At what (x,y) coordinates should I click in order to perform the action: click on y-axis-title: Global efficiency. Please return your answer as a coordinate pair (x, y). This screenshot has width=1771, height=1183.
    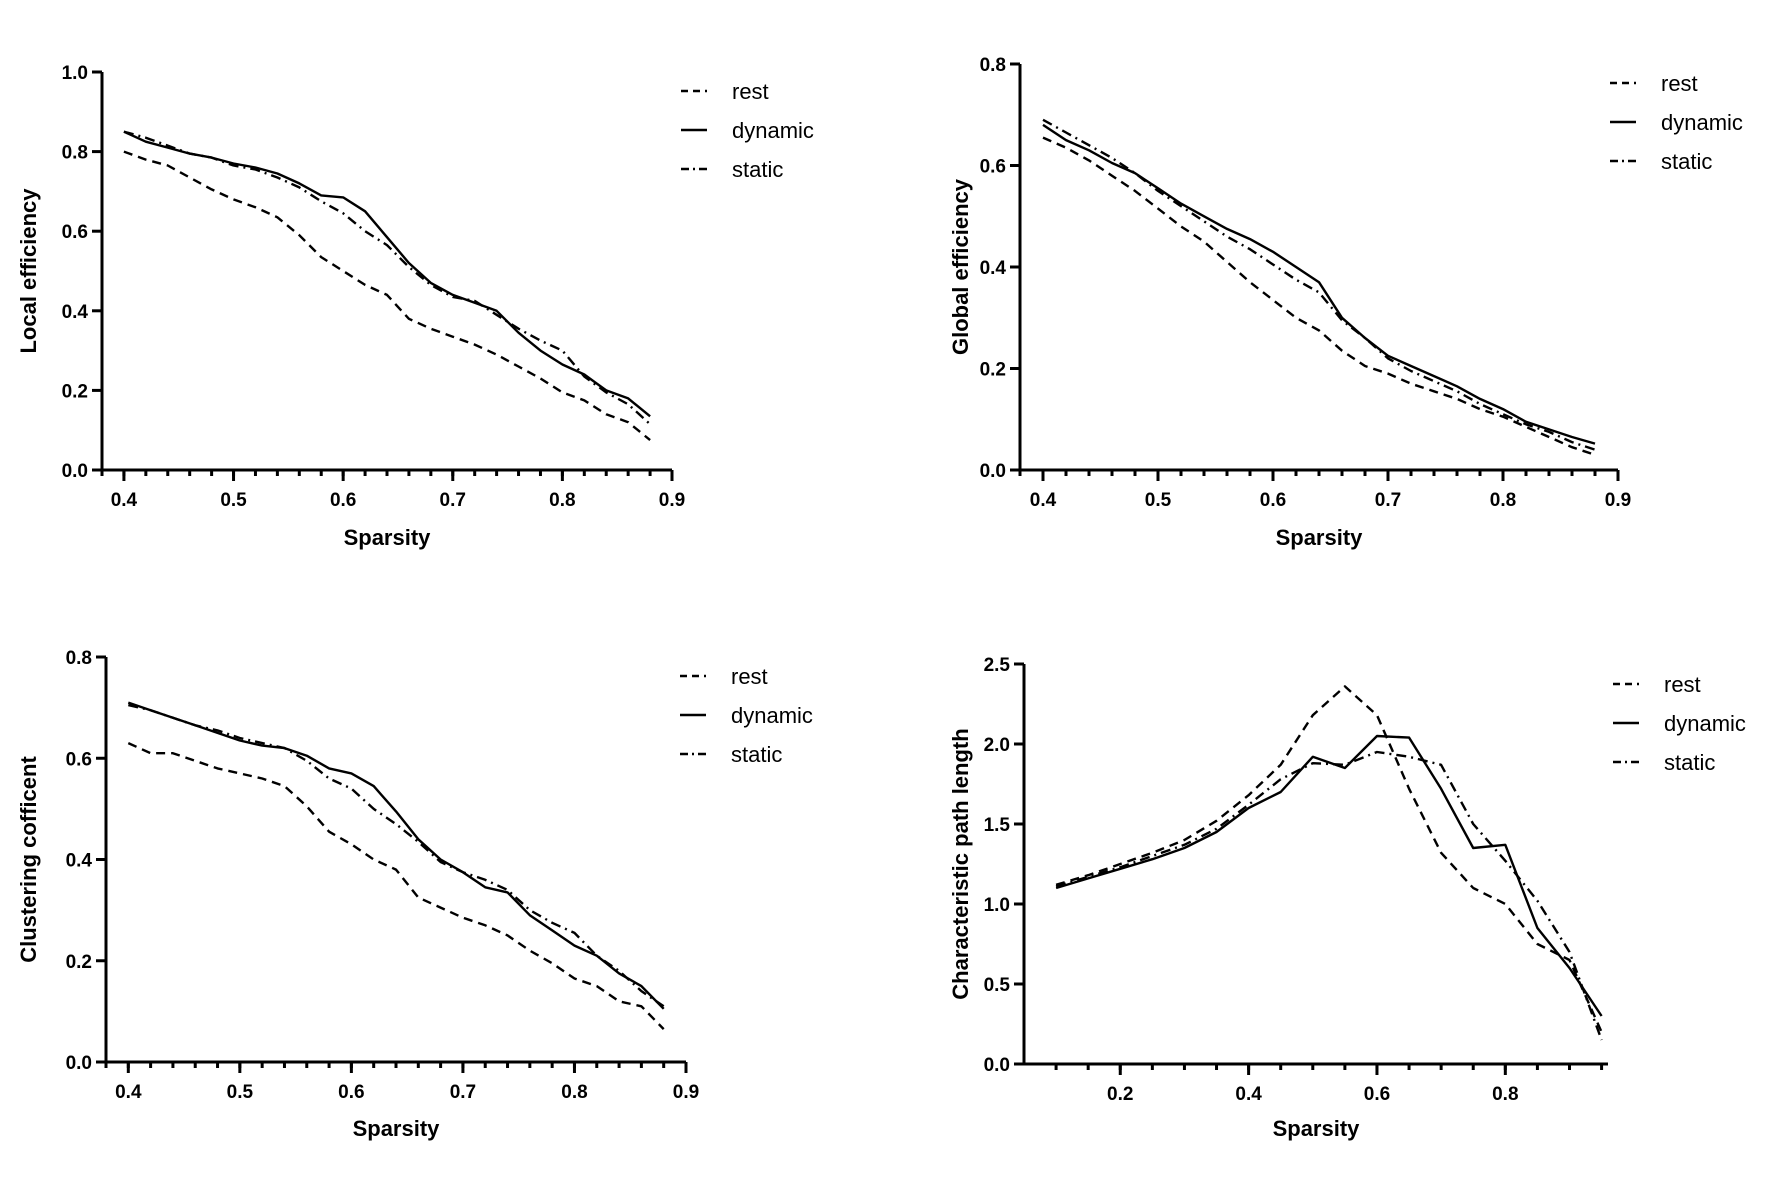
    Looking at the image, I should click on (960, 266).